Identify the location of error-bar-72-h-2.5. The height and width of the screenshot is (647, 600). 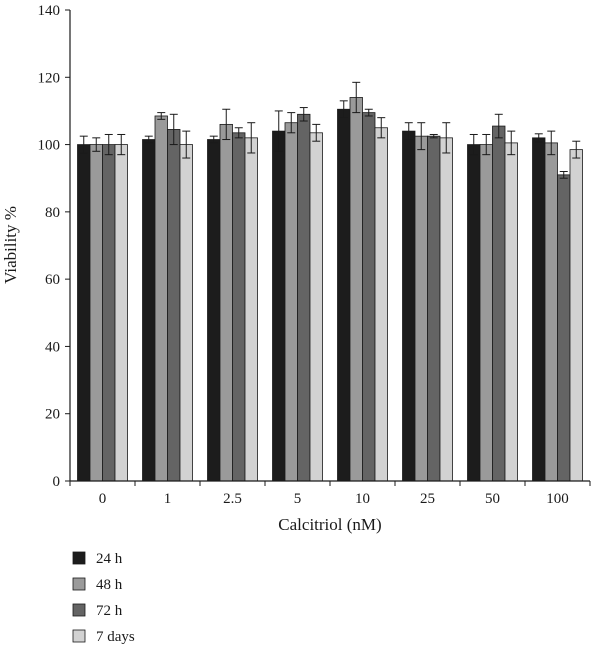
(238, 133).